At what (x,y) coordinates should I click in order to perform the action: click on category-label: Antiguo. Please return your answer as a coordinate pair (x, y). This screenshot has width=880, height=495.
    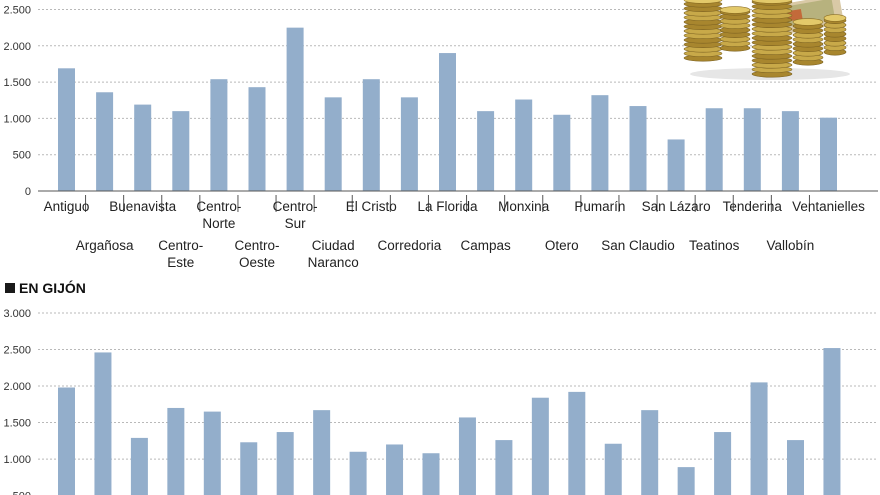
    Looking at the image, I should click on (67, 206).